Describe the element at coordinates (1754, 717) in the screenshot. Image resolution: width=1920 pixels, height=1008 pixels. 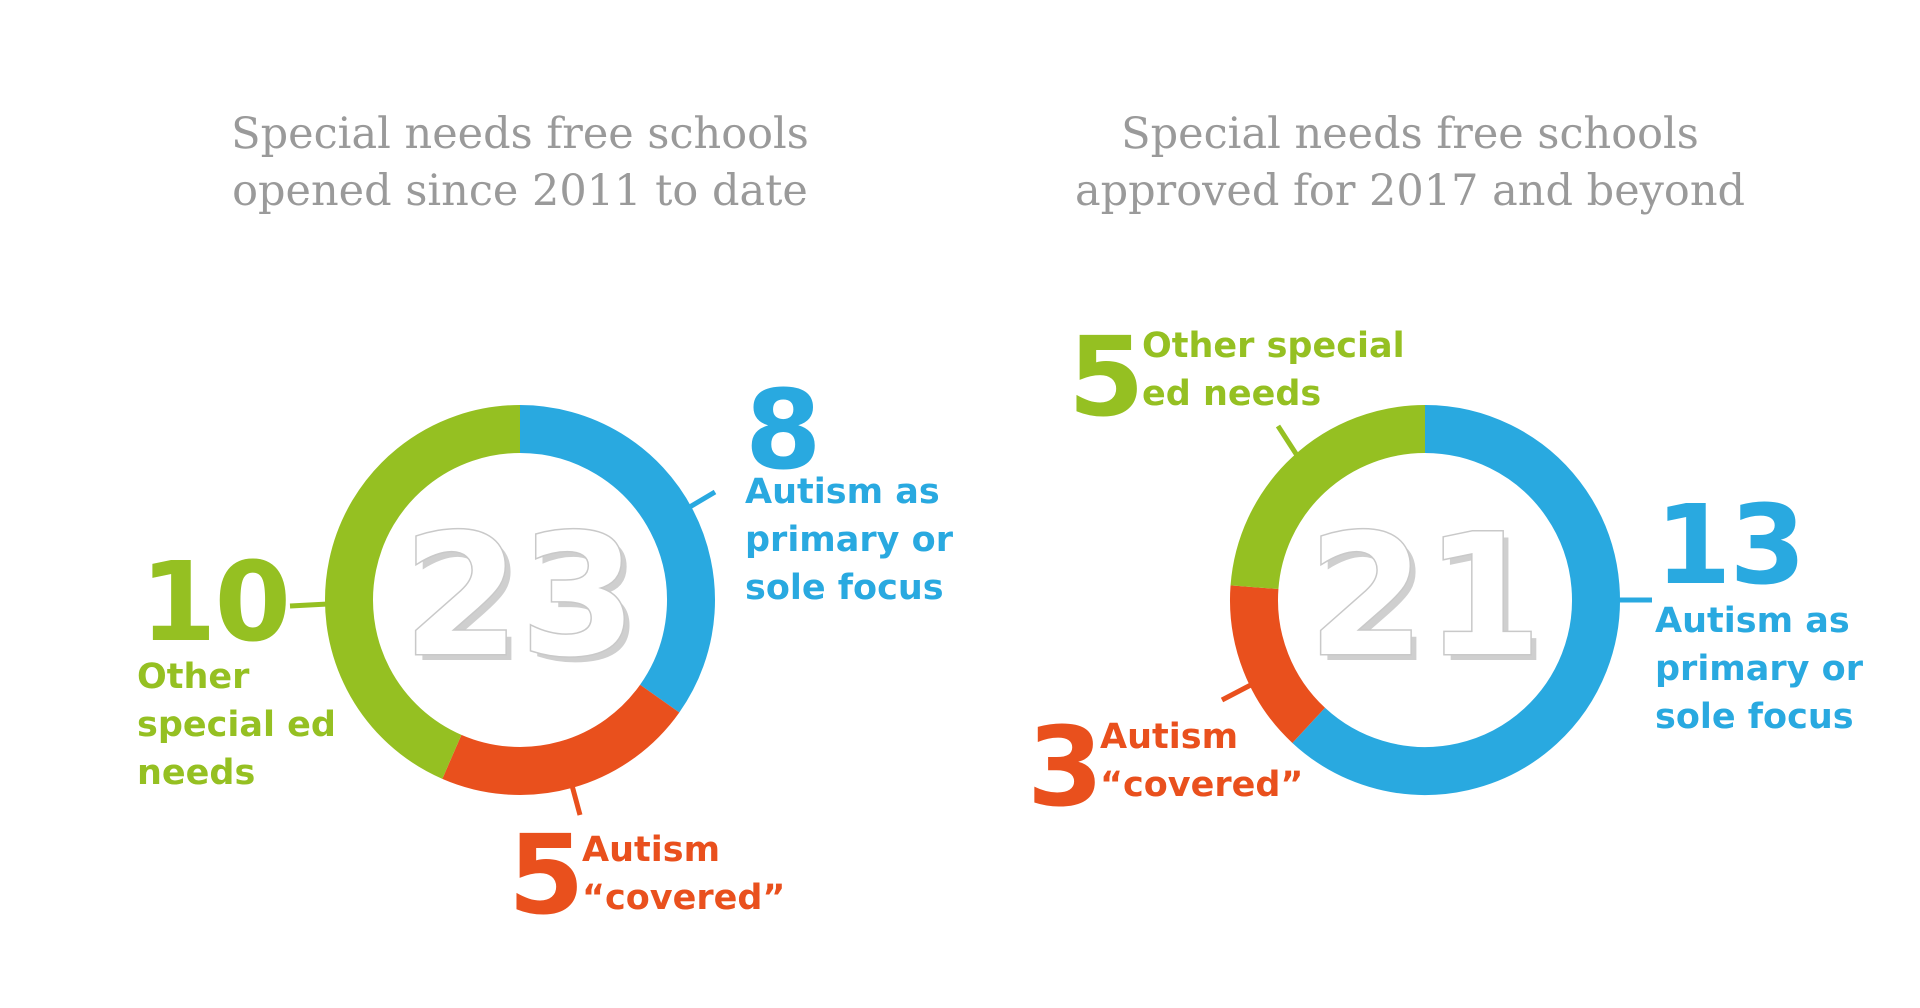
I see `chart-2-label-autism-primary-line-3: sole focus` at that location.